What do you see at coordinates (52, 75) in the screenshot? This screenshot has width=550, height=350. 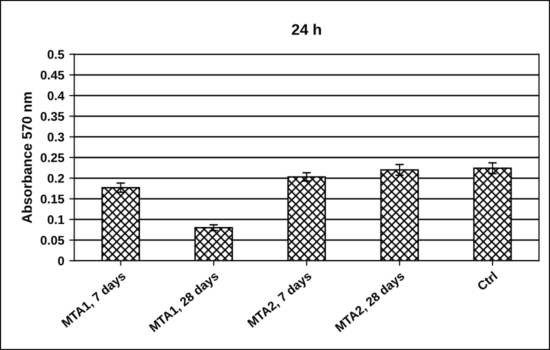 I see `y-tick-label: 0.45` at bounding box center [52, 75].